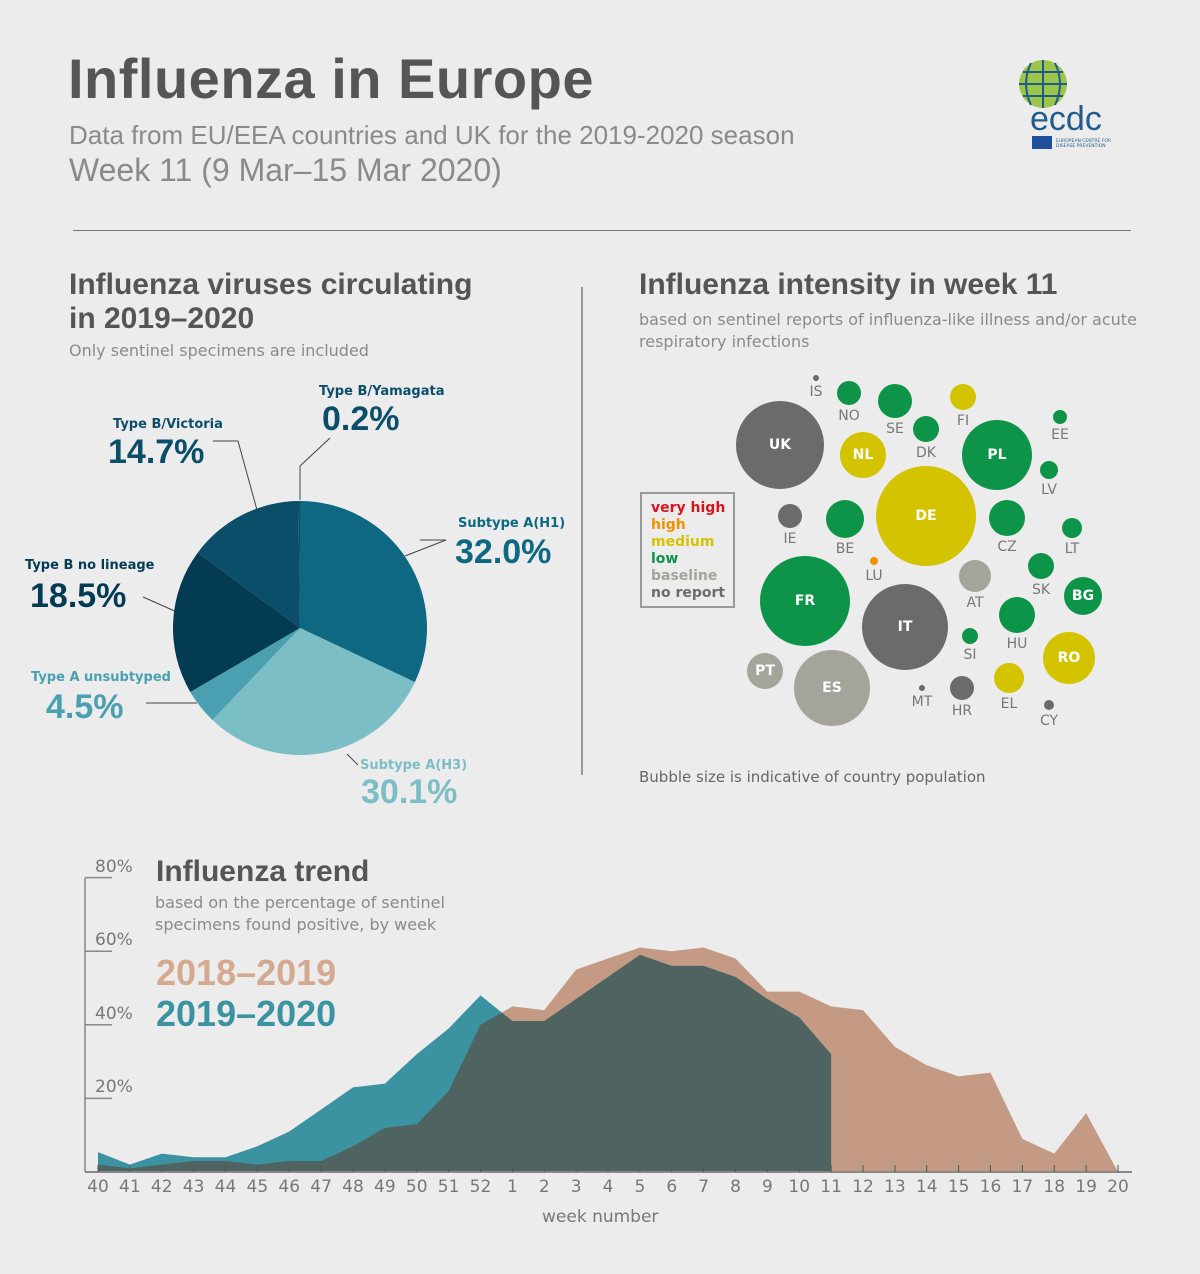  I want to click on bubble-dk, so click(926, 429).